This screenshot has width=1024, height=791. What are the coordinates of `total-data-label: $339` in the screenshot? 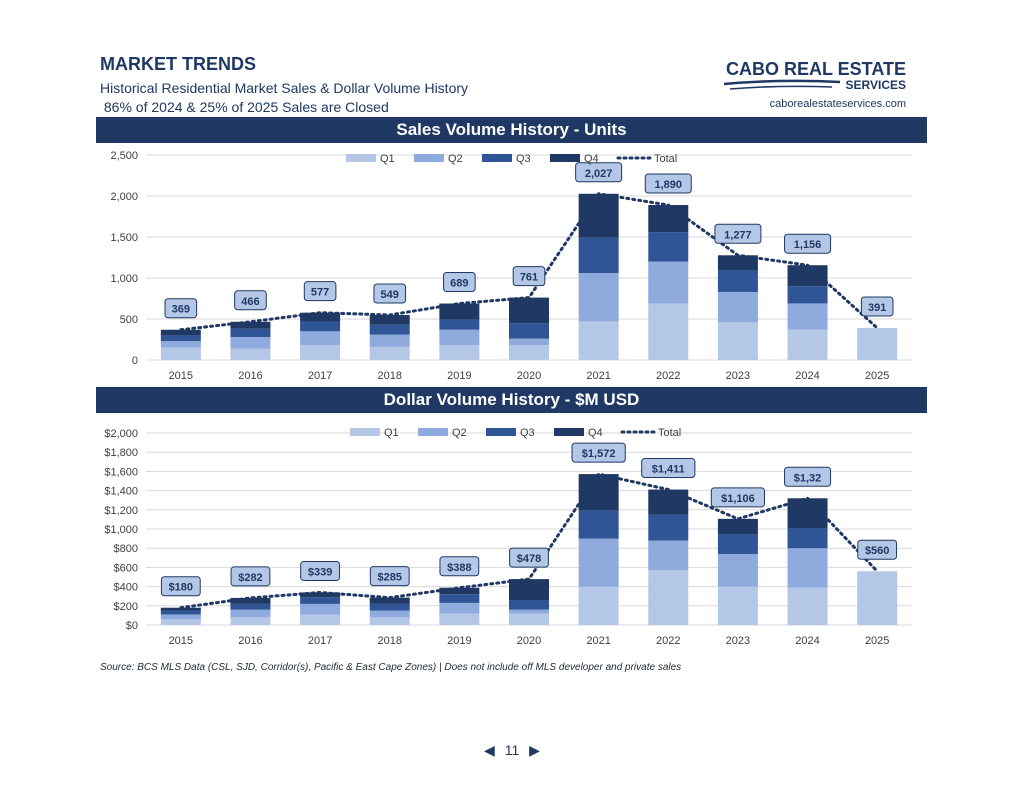 It's located at (320, 572).